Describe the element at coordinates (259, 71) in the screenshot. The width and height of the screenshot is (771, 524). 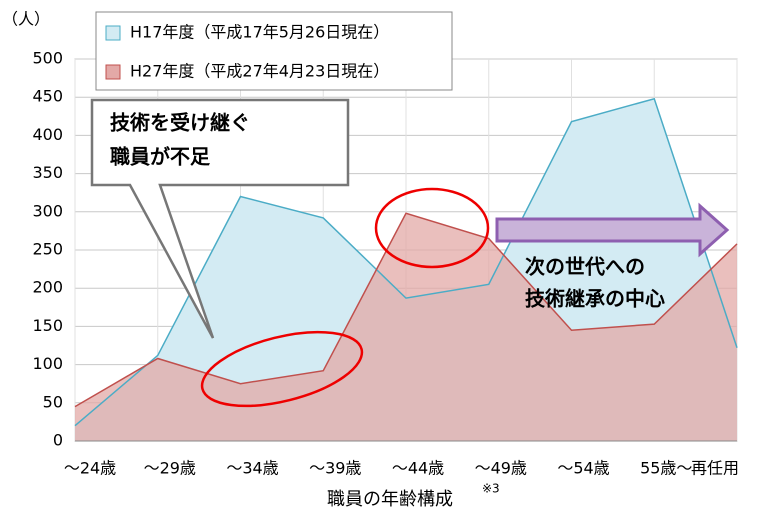
I see `legend-label: H27年度（平成27年4月23日現在）` at that location.